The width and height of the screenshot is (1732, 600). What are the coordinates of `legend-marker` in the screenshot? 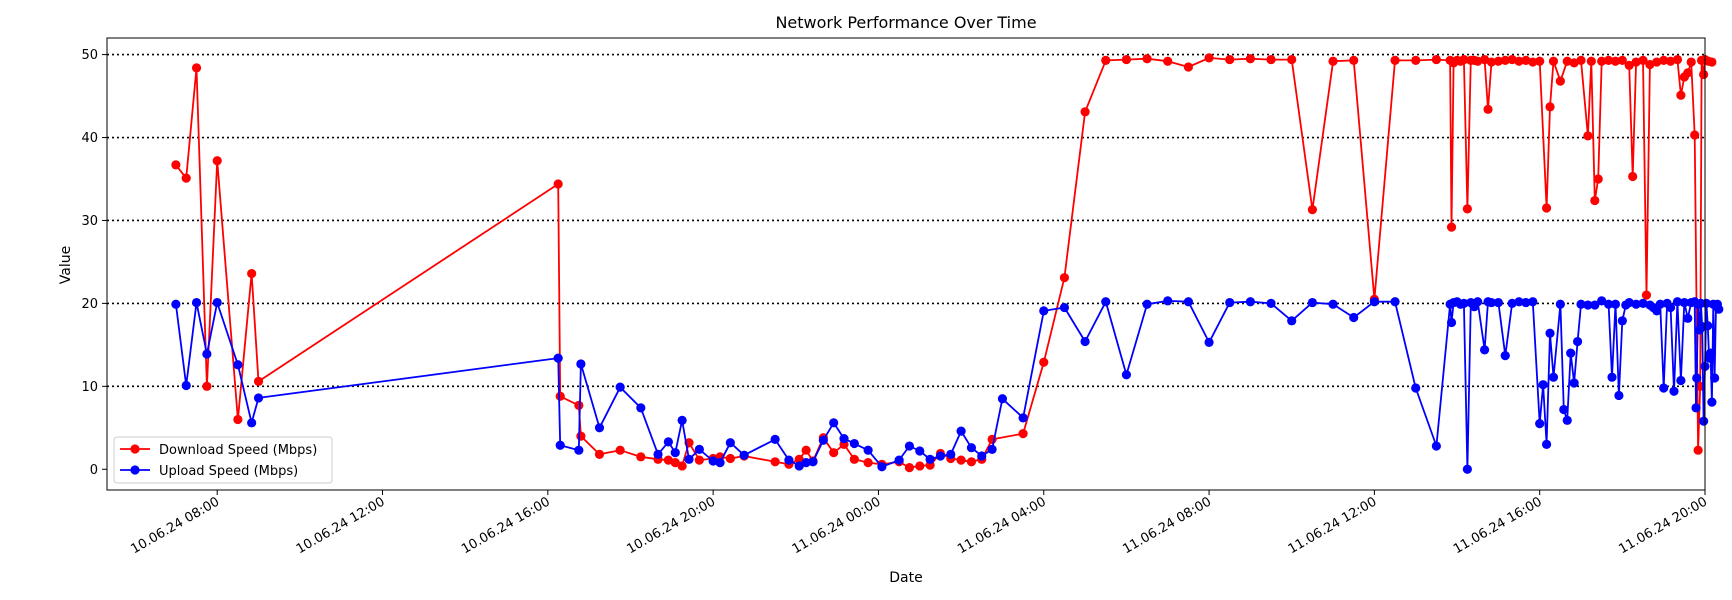 It's located at (135, 470).